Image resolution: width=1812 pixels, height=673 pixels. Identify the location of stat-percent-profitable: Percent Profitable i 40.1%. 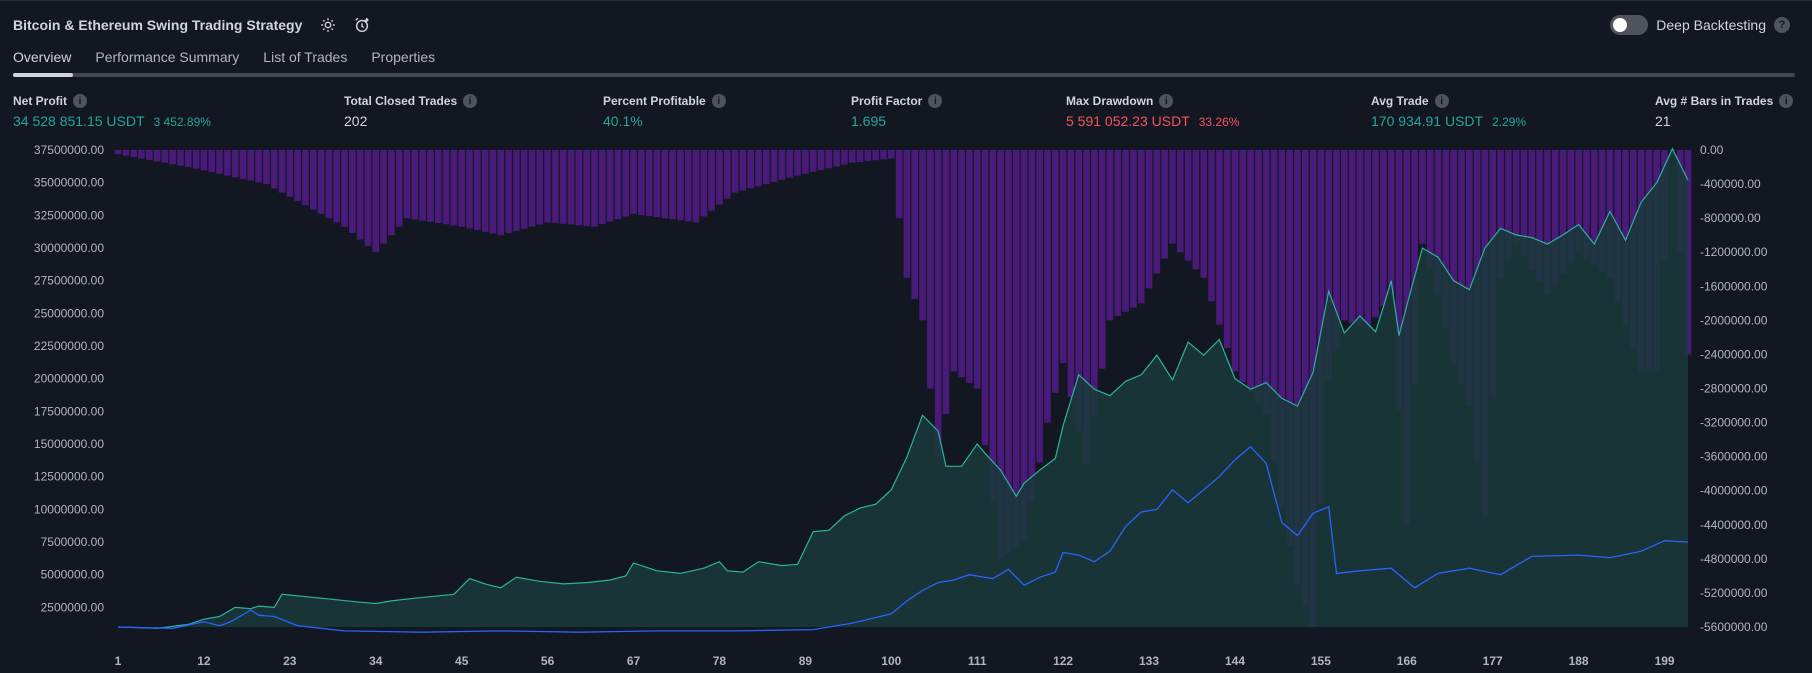
(664, 111).